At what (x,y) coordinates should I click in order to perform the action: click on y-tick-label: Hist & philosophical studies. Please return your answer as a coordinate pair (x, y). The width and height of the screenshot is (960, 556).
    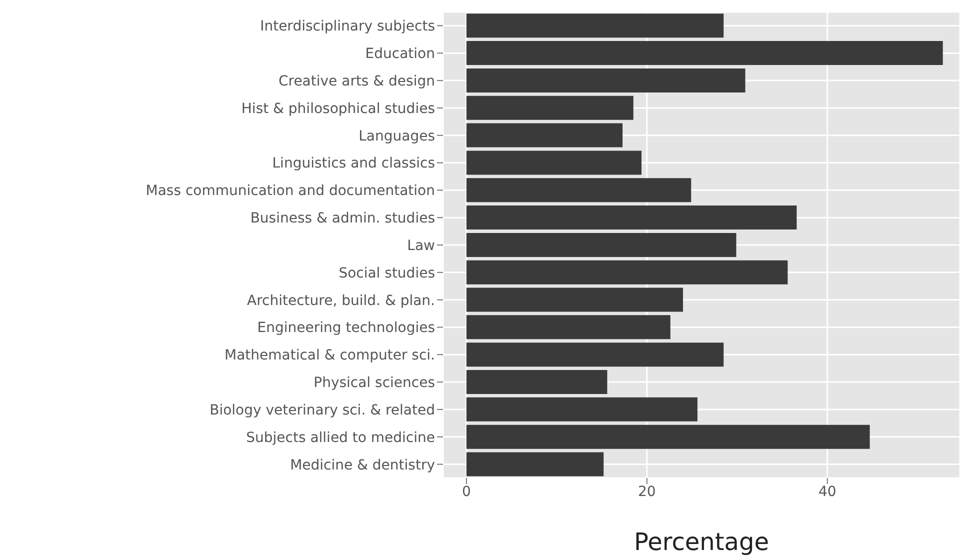
    Looking at the image, I should click on (338, 108).